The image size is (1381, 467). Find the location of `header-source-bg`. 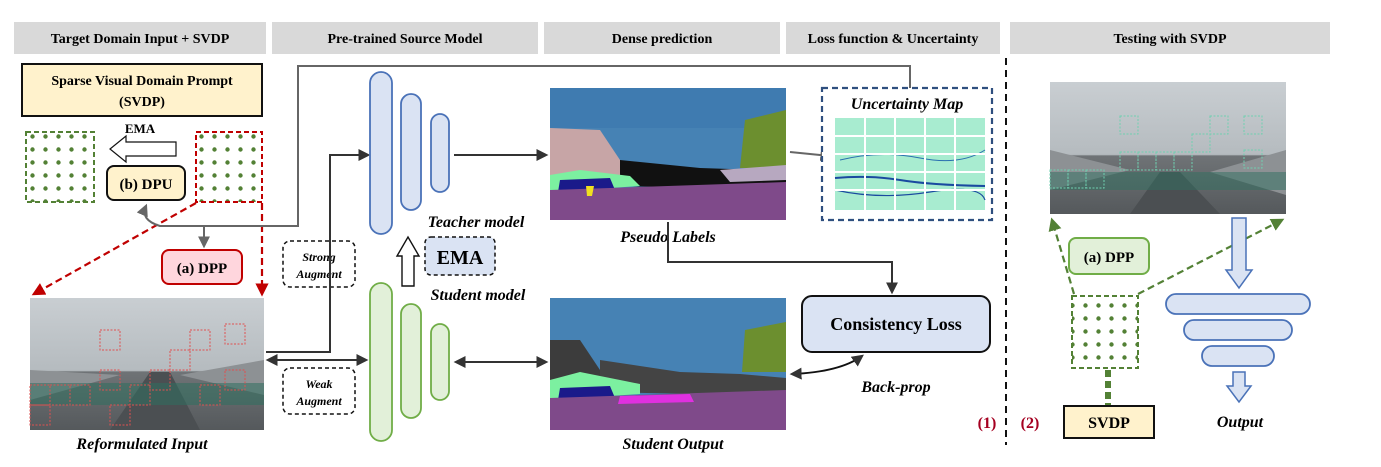

header-source-bg is located at coordinates (405, 38).